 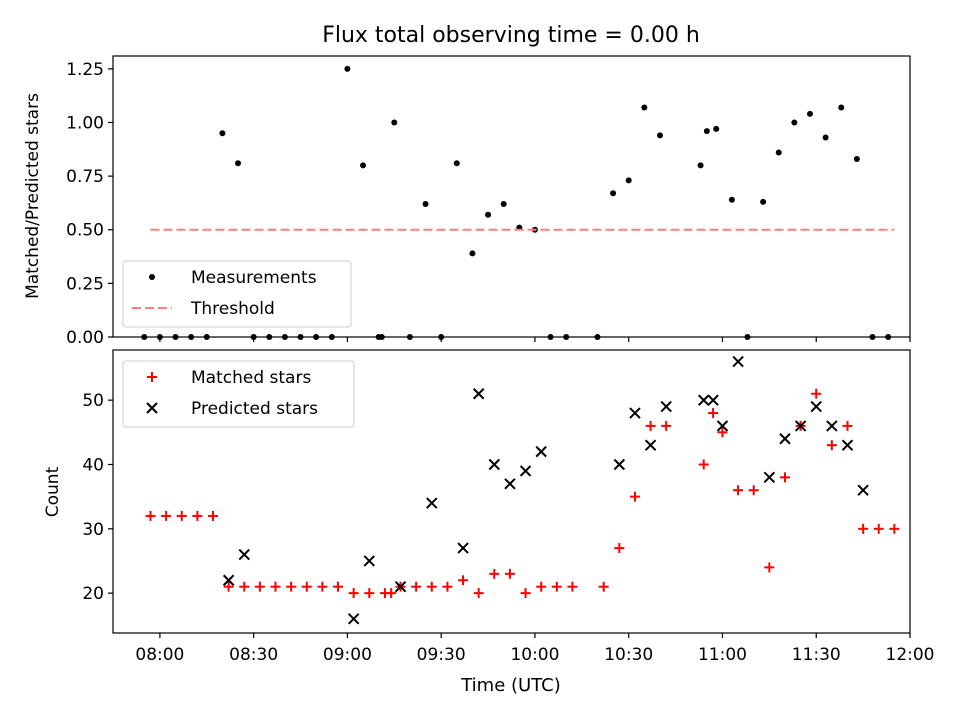 I want to click on x-tick-label: 11:30, so click(x=816, y=655).